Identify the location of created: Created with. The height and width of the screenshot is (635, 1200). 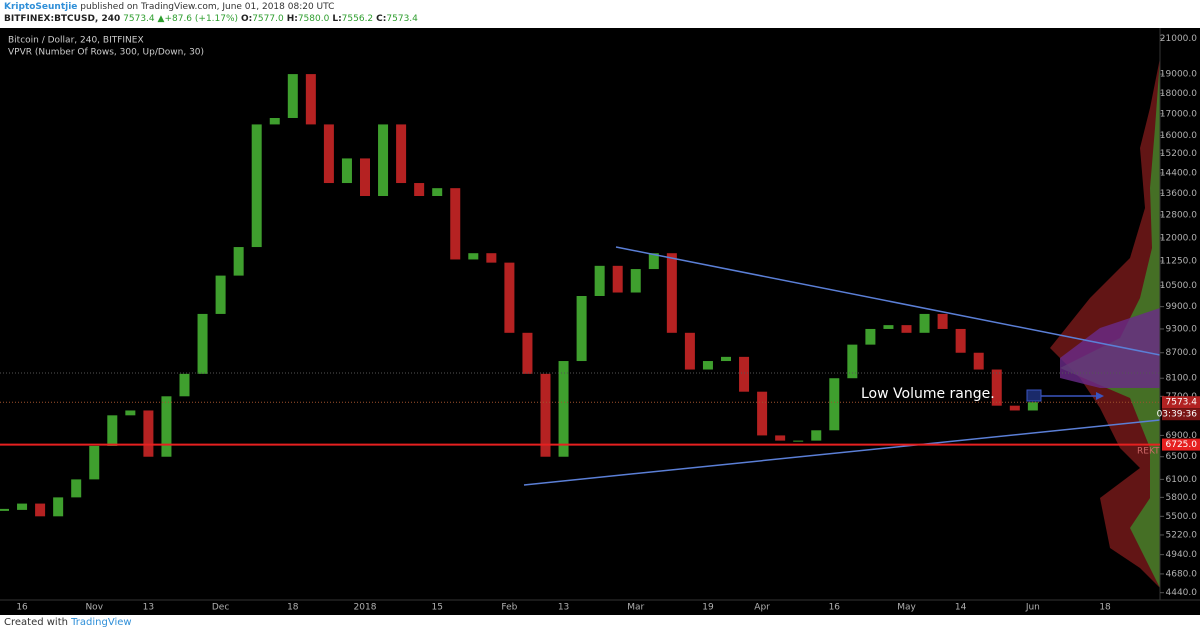
(36, 622).